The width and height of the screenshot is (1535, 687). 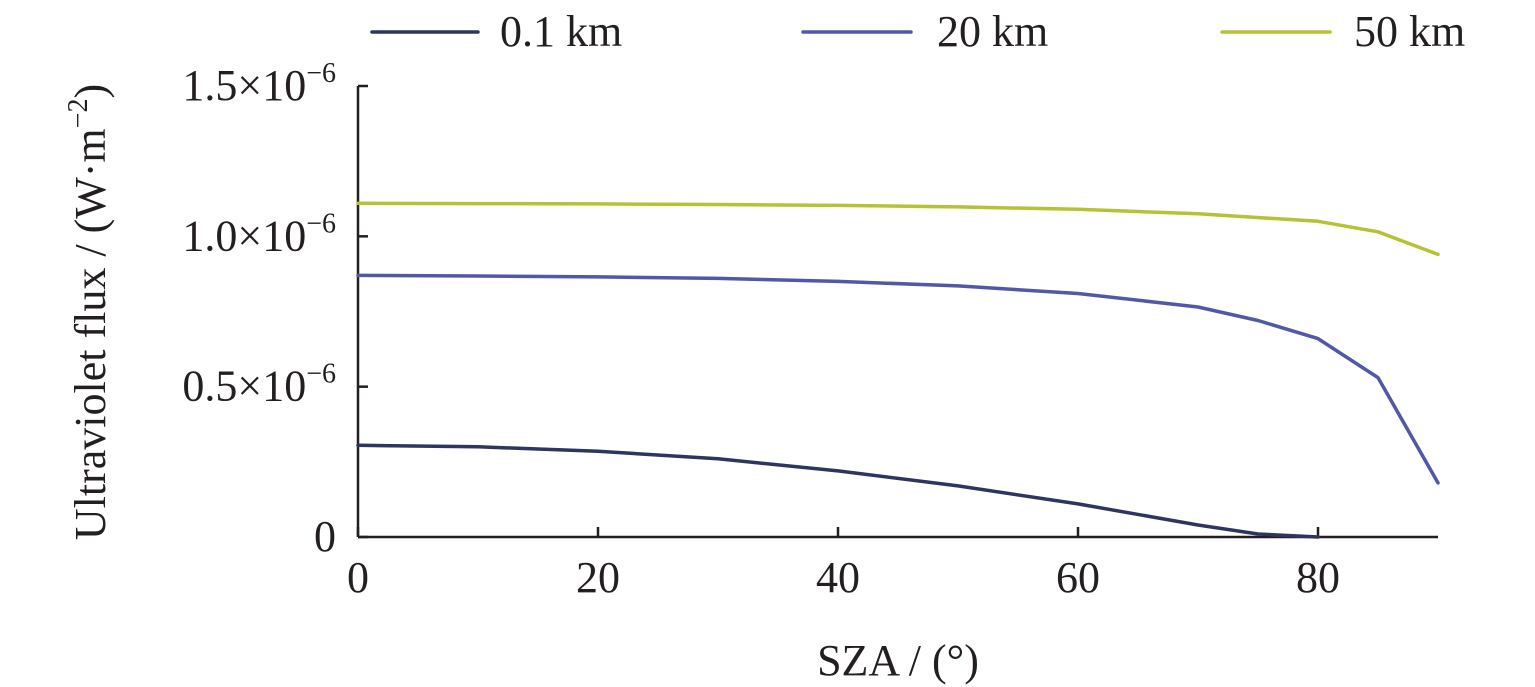 I want to click on y-tick-label-exp-3: −6, so click(x=321, y=73).